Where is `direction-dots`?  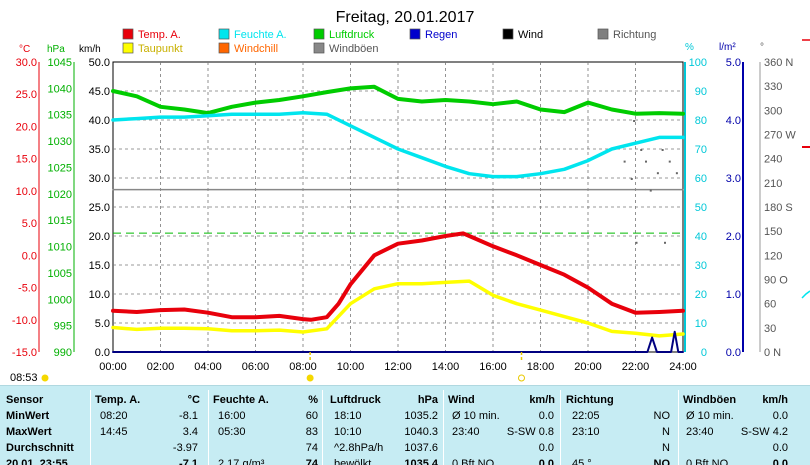 direction-dots is located at coordinates (650, 182).